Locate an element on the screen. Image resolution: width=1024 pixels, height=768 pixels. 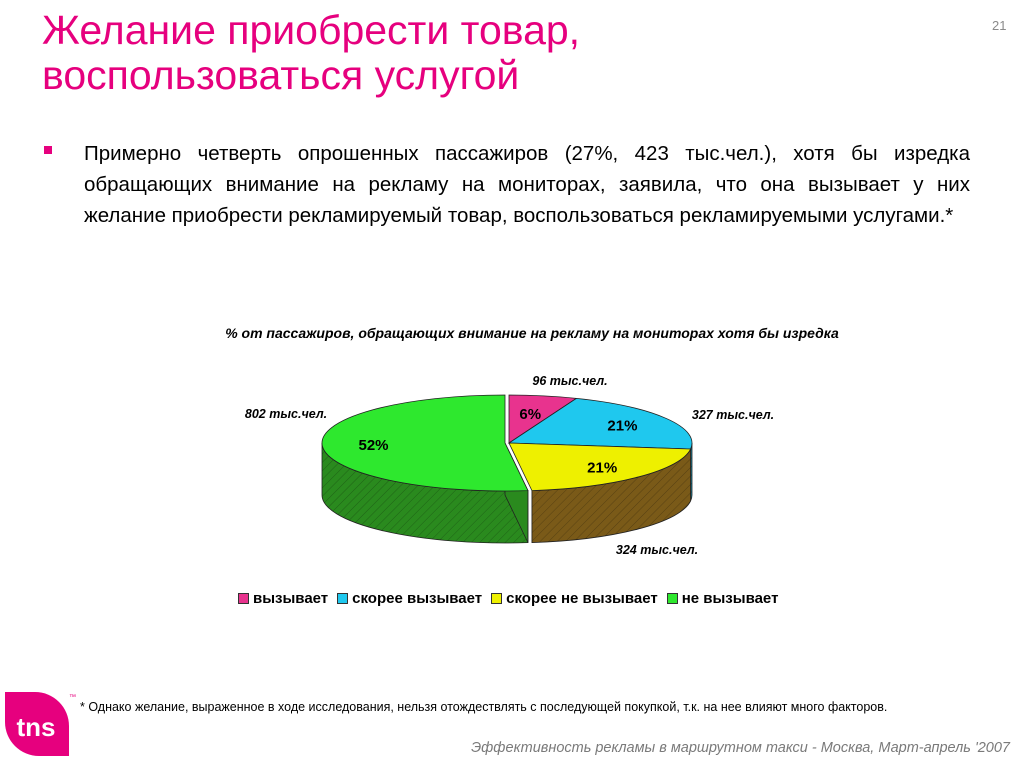
tns-logo: tns is located at coordinates (37, 724).